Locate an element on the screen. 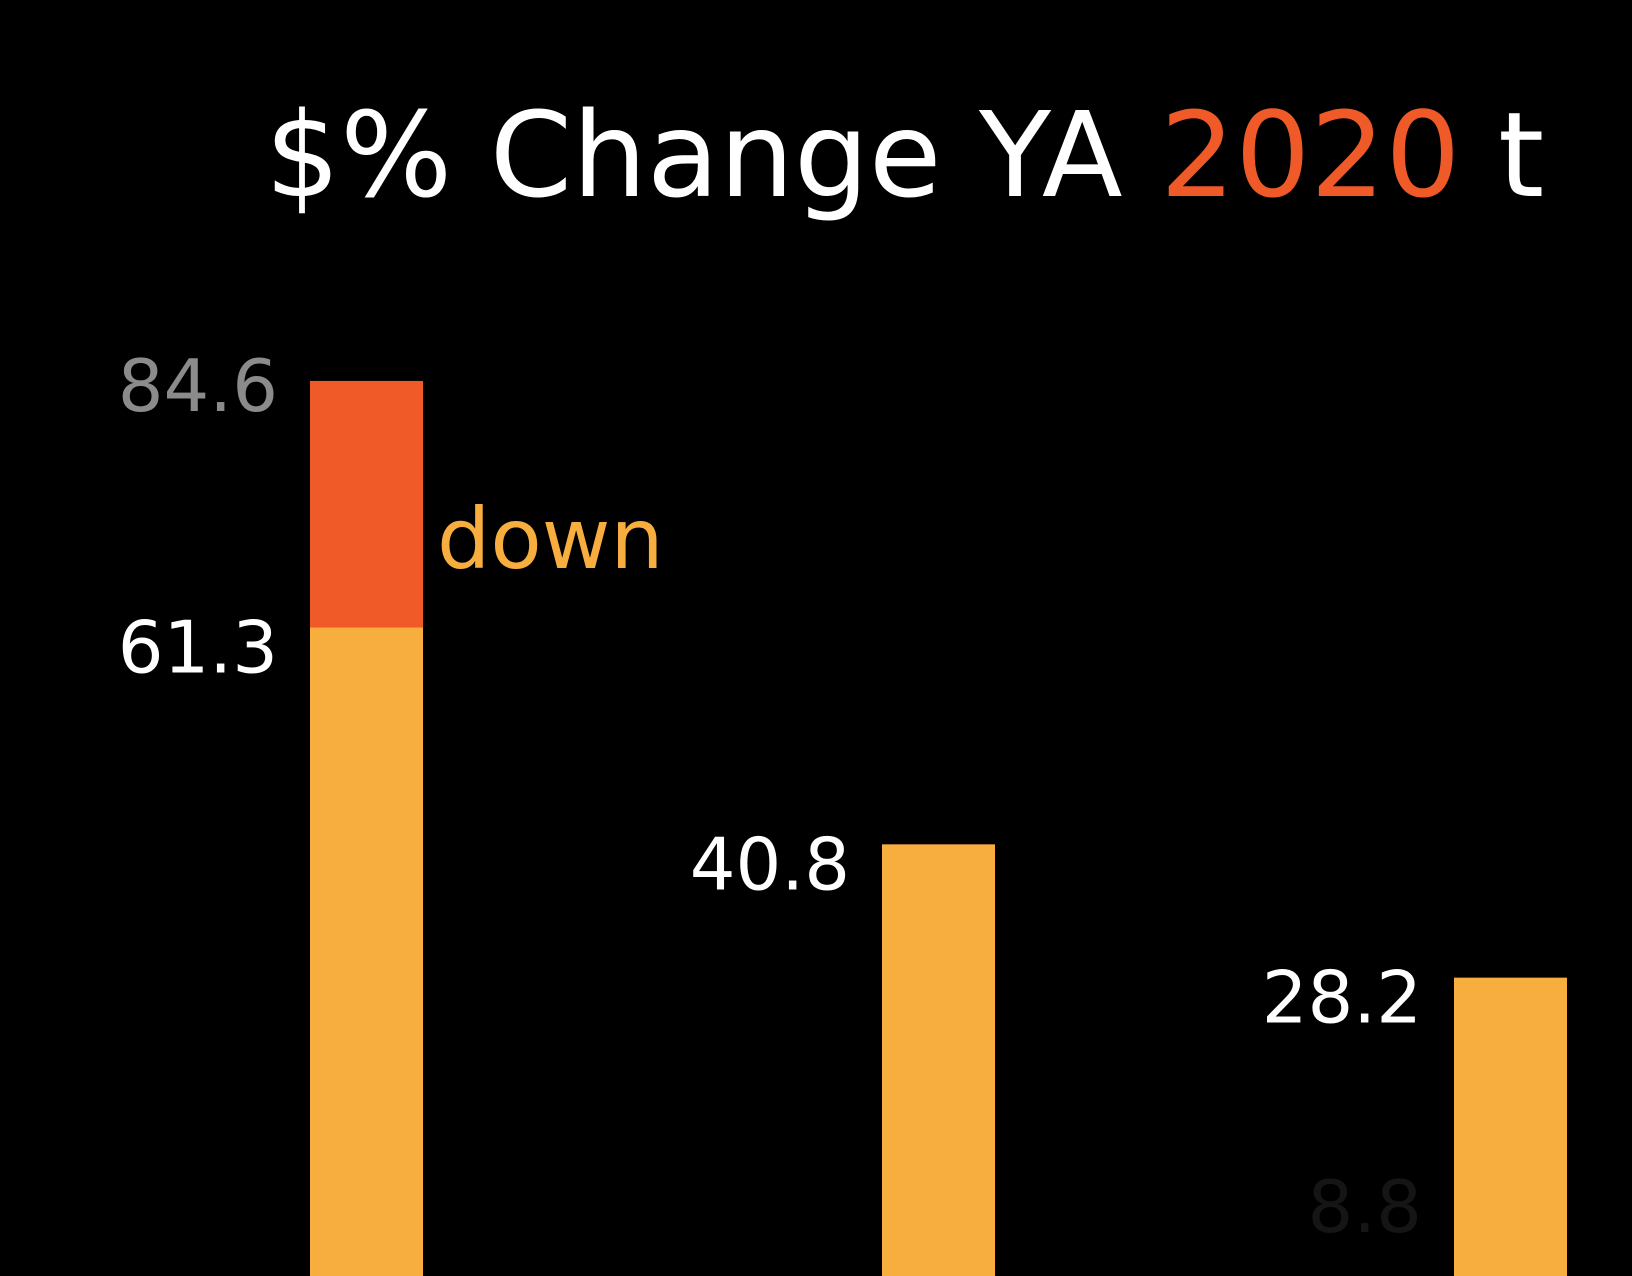 The image size is (1632, 1276). faded-value-label: 8.8 is located at coordinates (1364, 1207).